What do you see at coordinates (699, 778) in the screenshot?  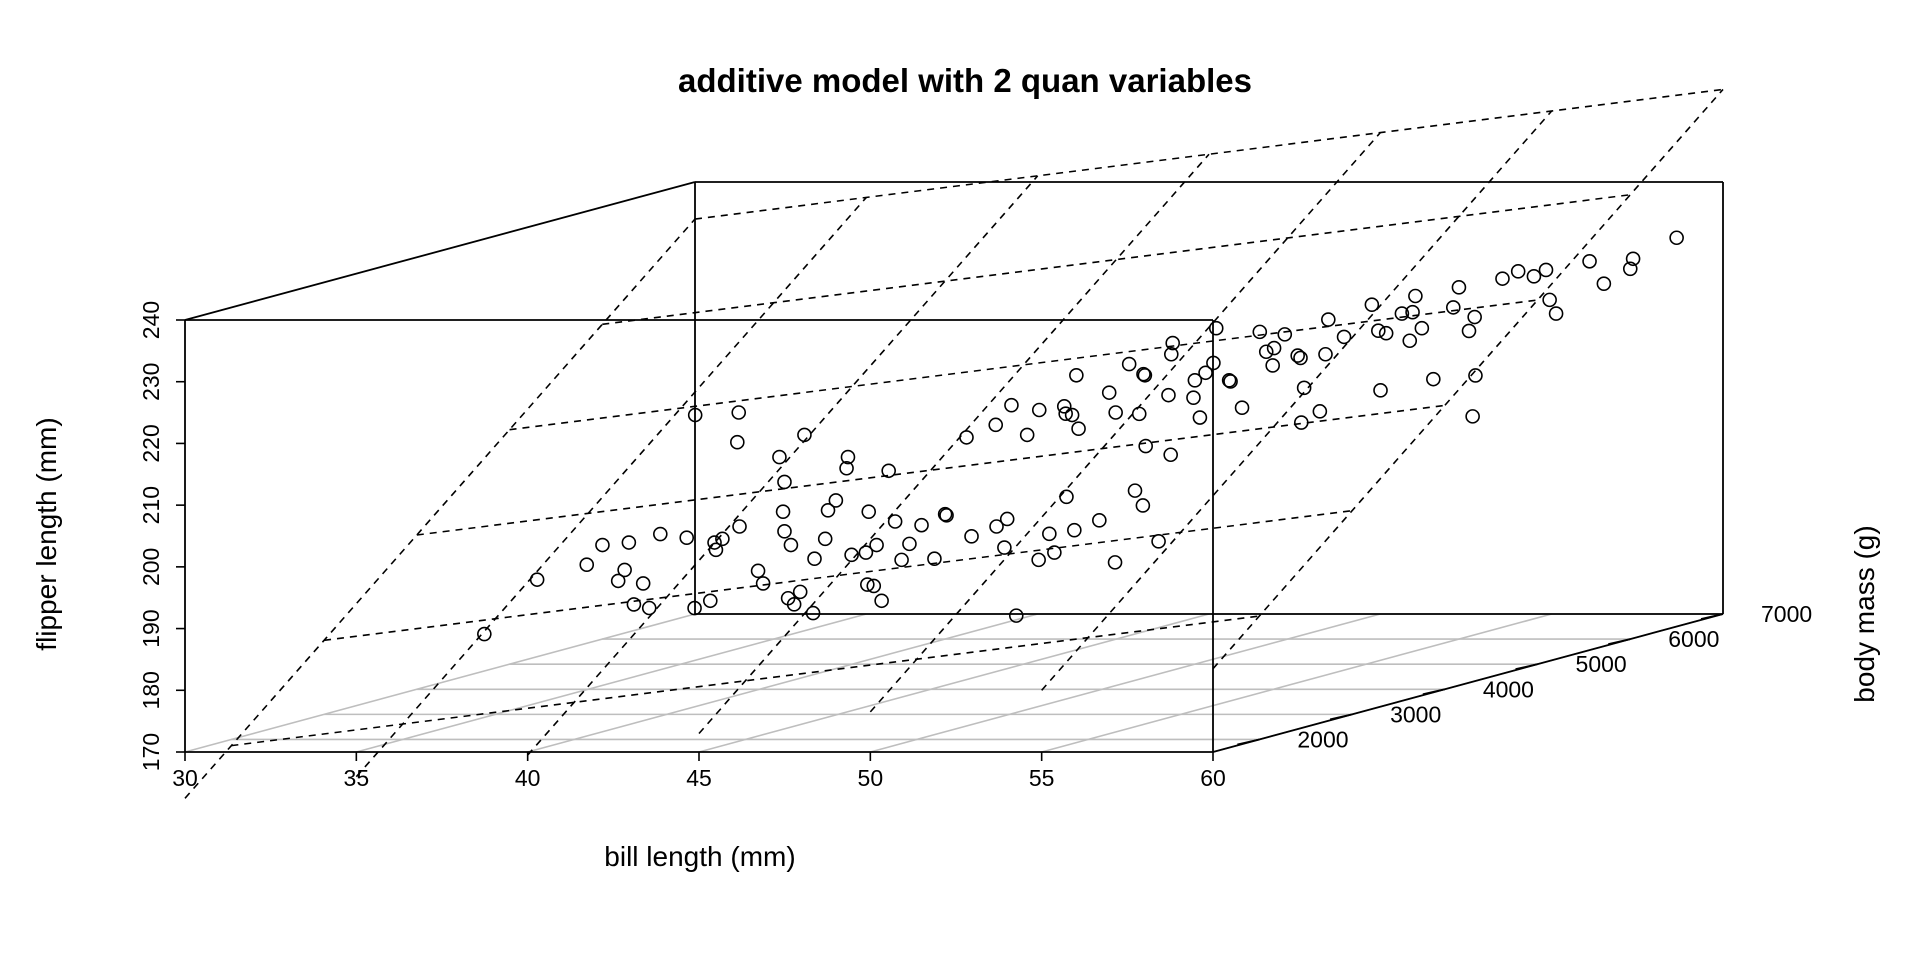 I see `x-tick-label: 45` at bounding box center [699, 778].